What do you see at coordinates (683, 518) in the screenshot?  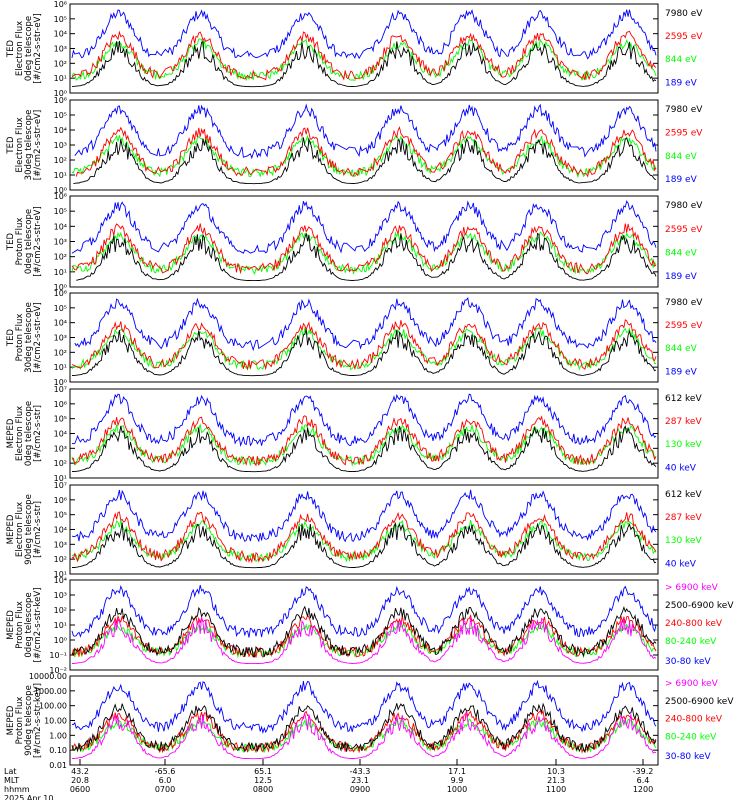 I see `legend-entry: 287 keV` at bounding box center [683, 518].